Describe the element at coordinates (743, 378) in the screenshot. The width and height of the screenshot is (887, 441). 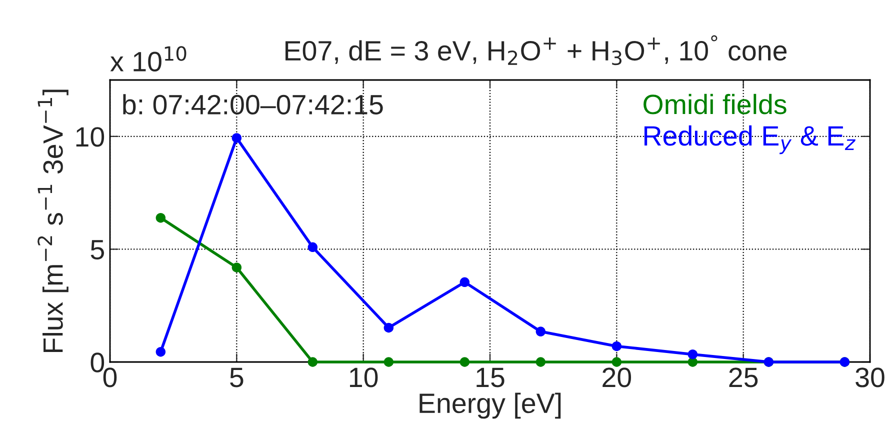
I see `x-tick-label: 25` at that location.